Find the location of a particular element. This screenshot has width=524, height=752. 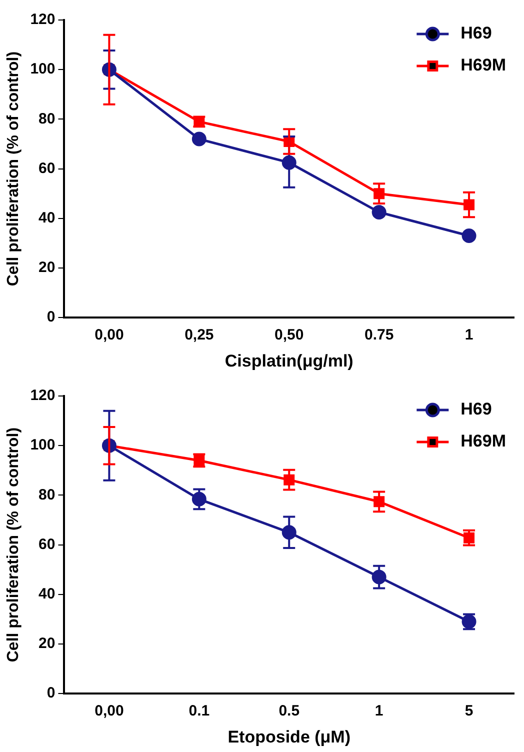

x-tick-label: 0.75 is located at coordinates (379, 335).